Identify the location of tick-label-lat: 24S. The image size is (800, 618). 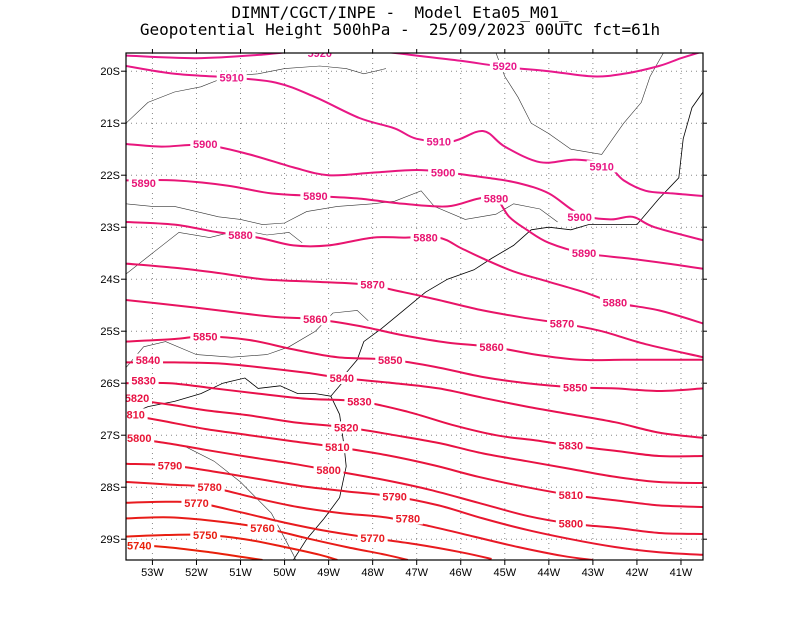
(110, 280).